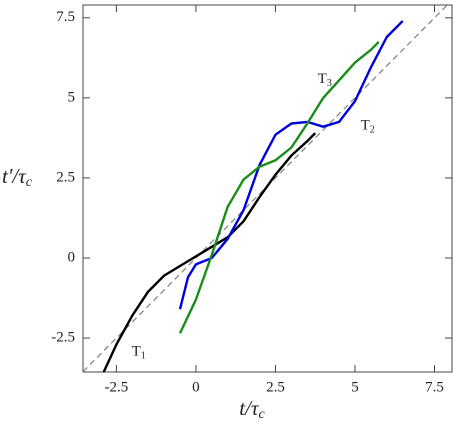 Image resolution: width=457 pixels, height=430 pixels. I want to click on series-label: T3, so click(325, 80).